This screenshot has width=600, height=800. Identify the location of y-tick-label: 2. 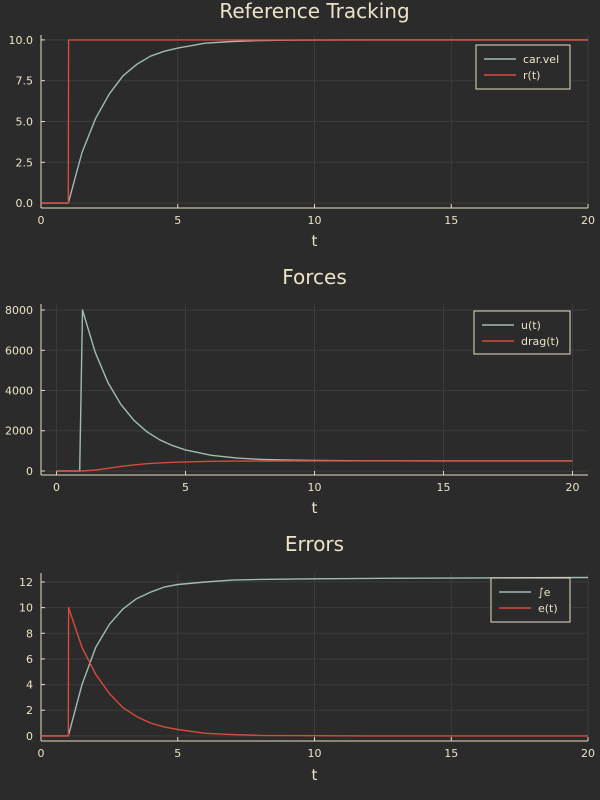
(29, 710).